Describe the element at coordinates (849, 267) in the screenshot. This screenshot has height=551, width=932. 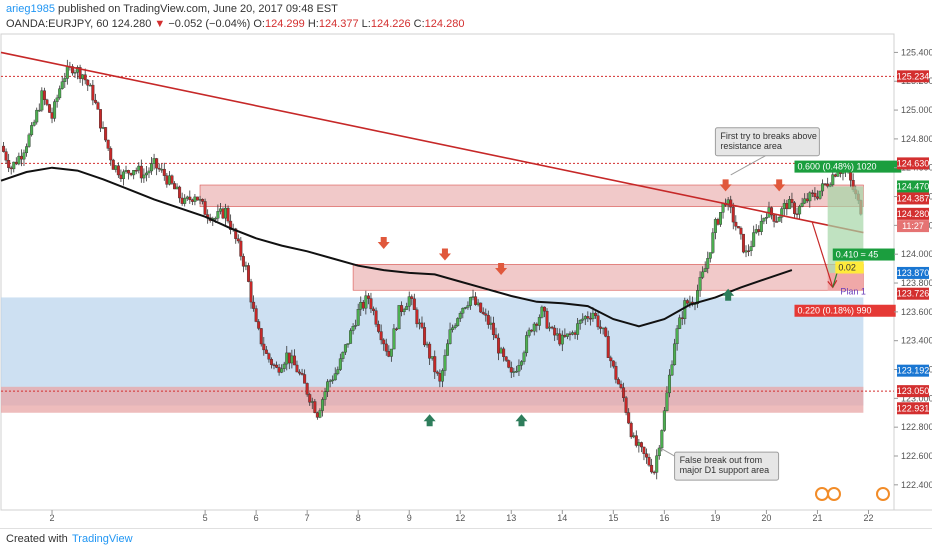
I see `quantity-label-bg` at that location.